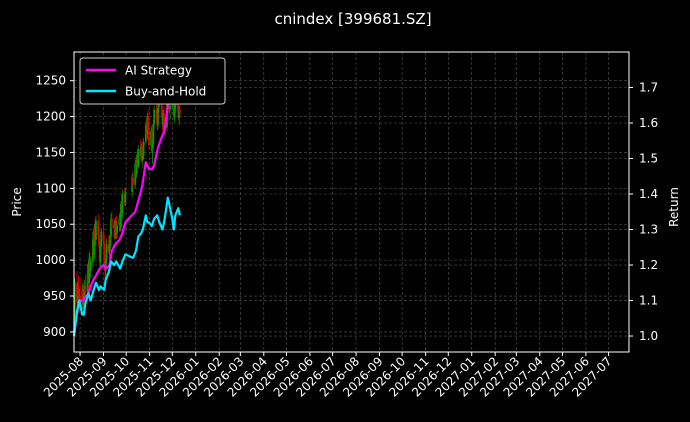  I want to click on y-tick-label-left: 1200, so click(50, 117).